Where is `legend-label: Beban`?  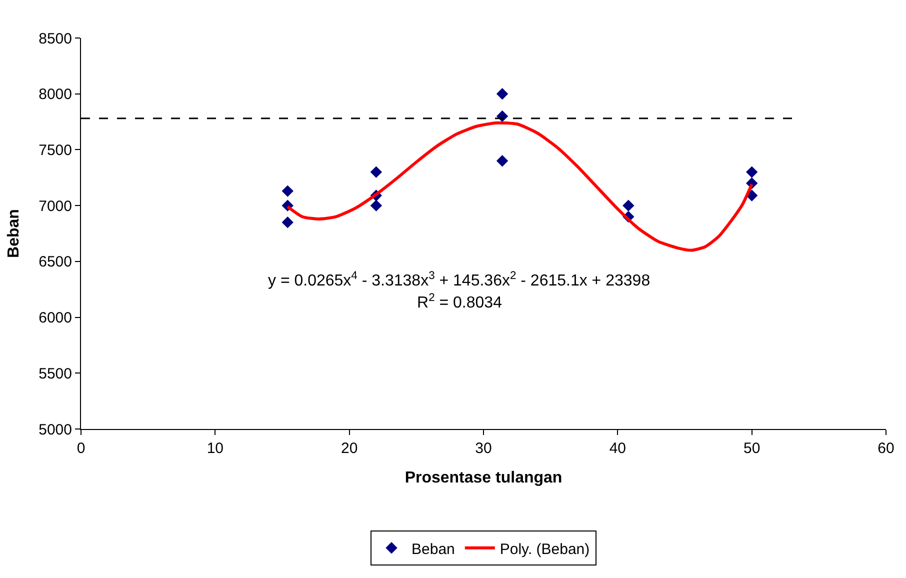 legend-label: Beban is located at coordinates (433, 549).